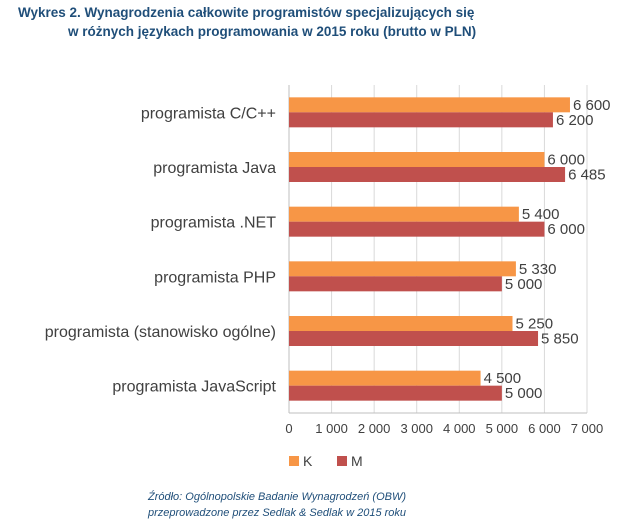  What do you see at coordinates (416, 428) in the screenshot?
I see `x-tick-label-3: 3 000` at bounding box center [416, 428].